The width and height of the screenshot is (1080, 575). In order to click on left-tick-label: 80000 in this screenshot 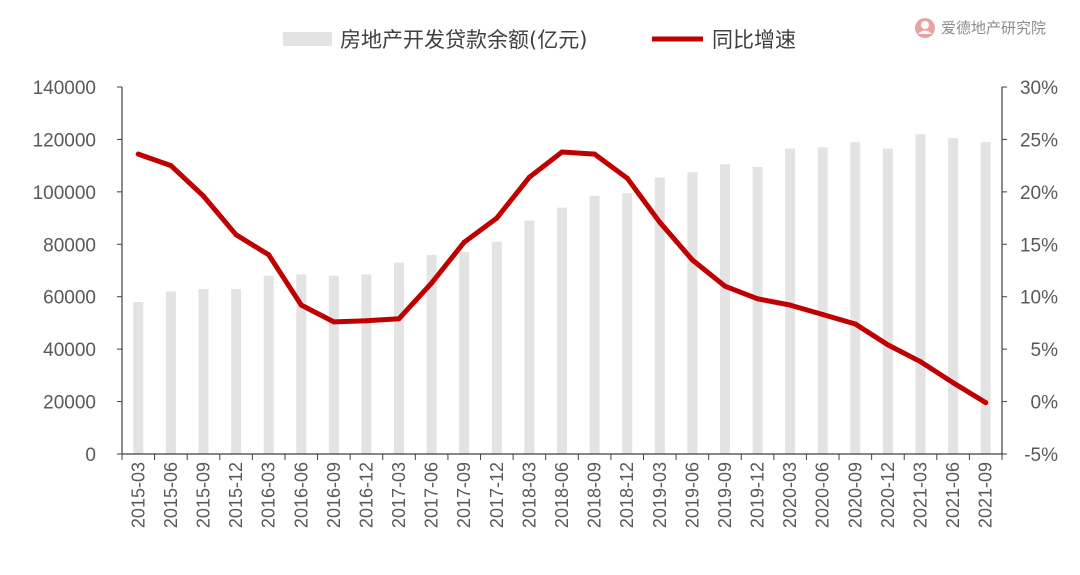, I will do `click(69, 245)`.